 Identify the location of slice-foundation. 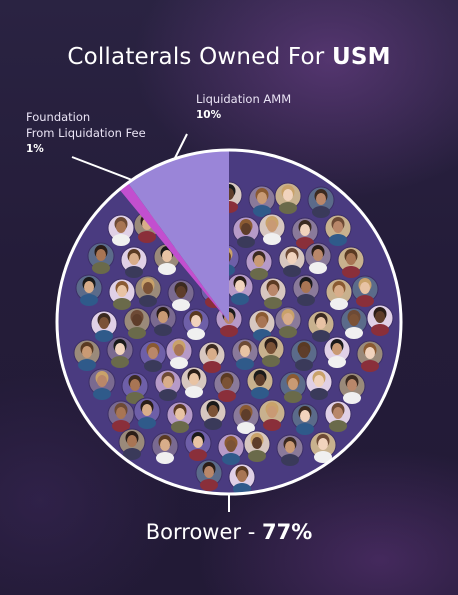
(172, 250).